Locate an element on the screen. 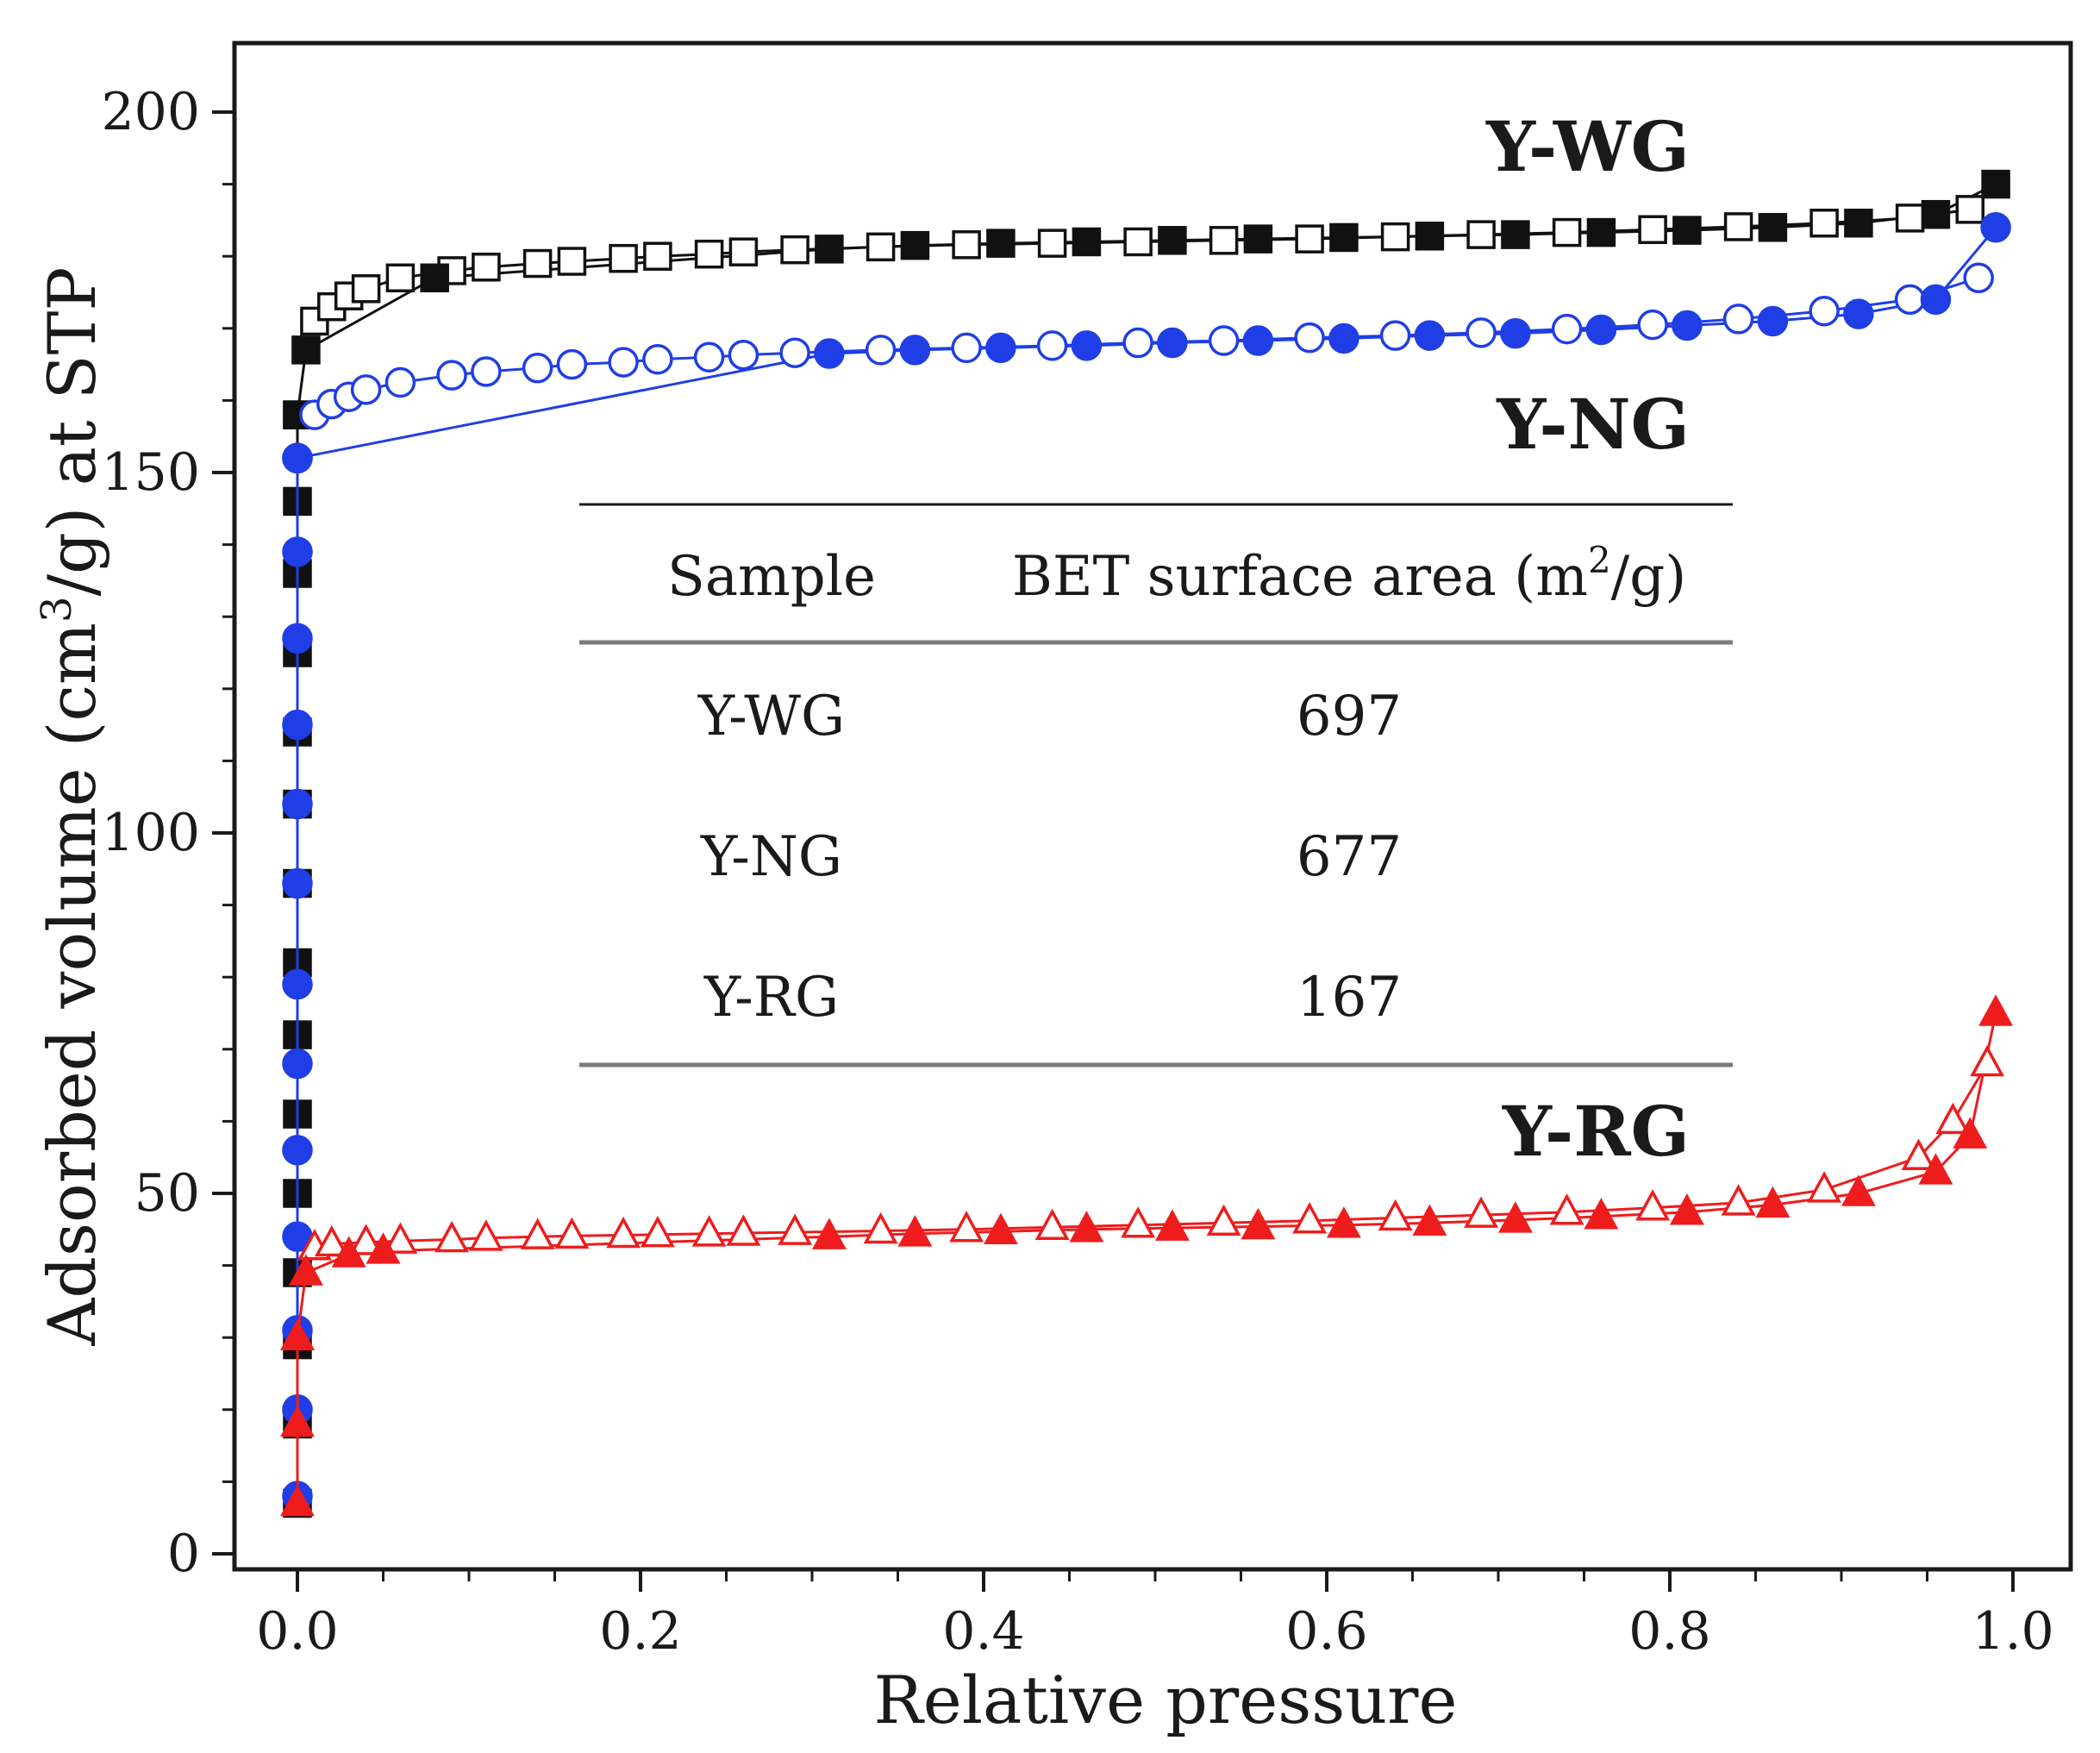  y-axis: 0 50 100 150 200 is located at coordinates (167, 833).